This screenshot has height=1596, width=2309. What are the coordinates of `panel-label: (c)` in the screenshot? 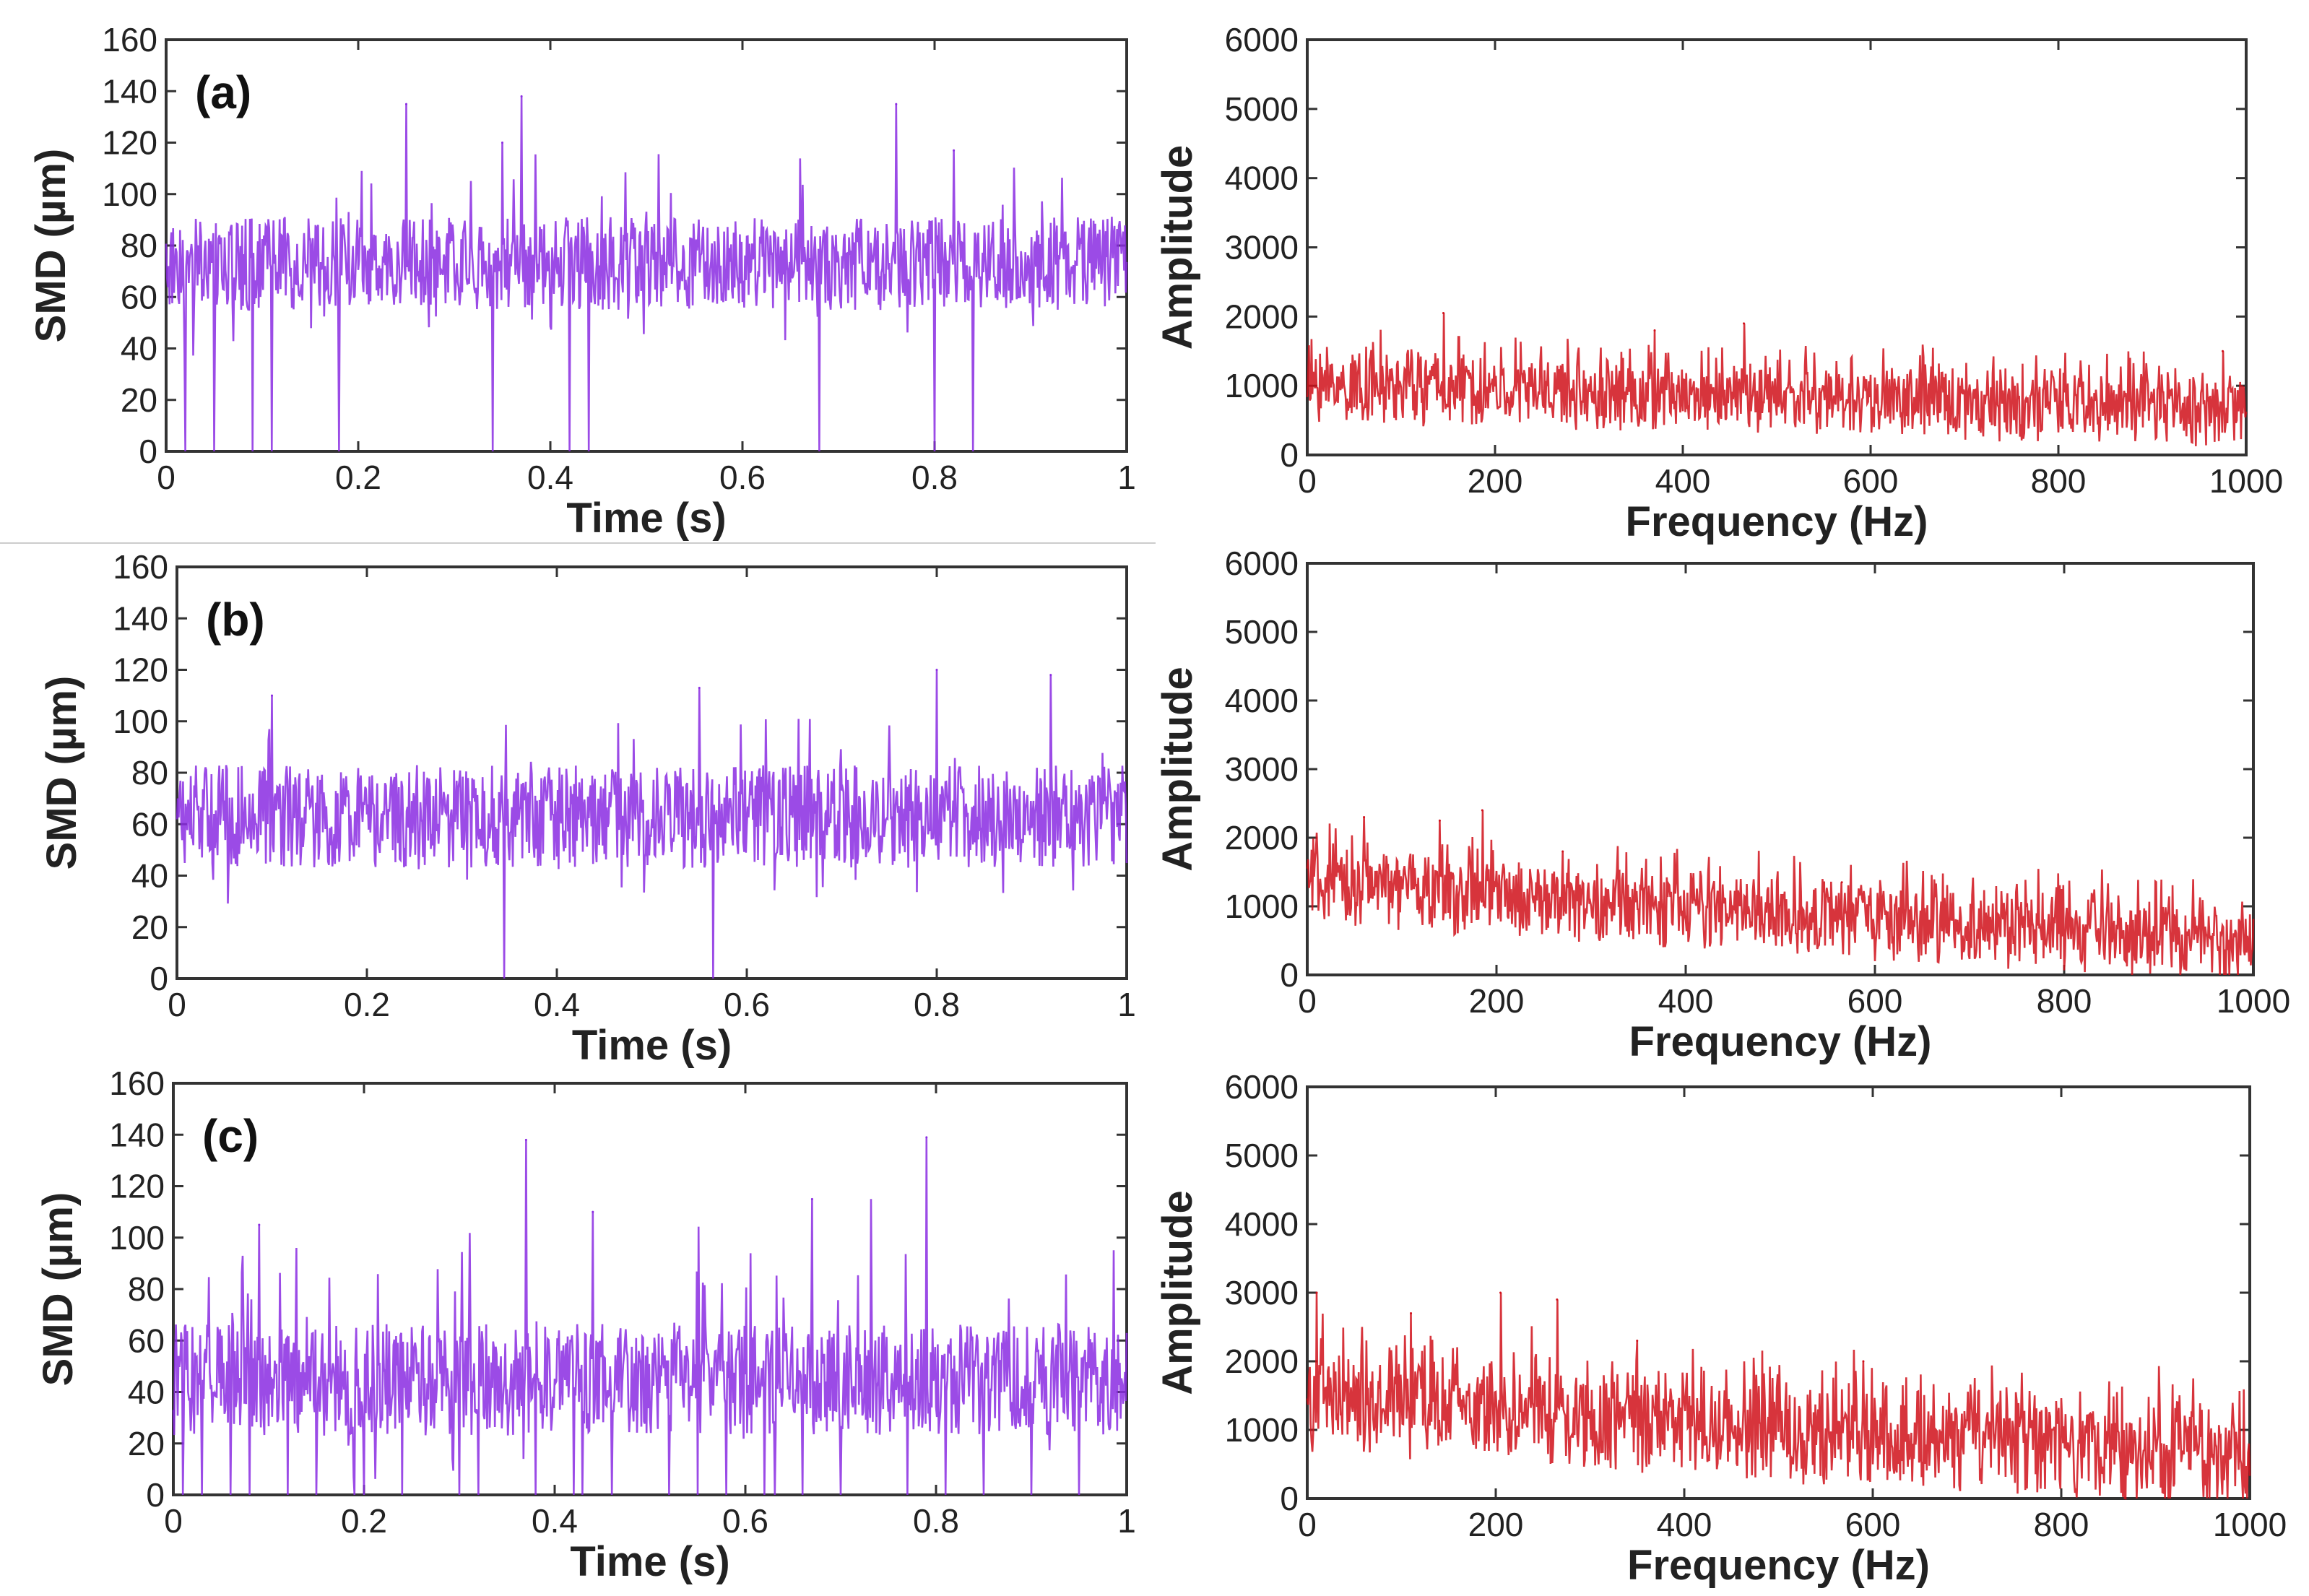 It's located at (230, 1136).